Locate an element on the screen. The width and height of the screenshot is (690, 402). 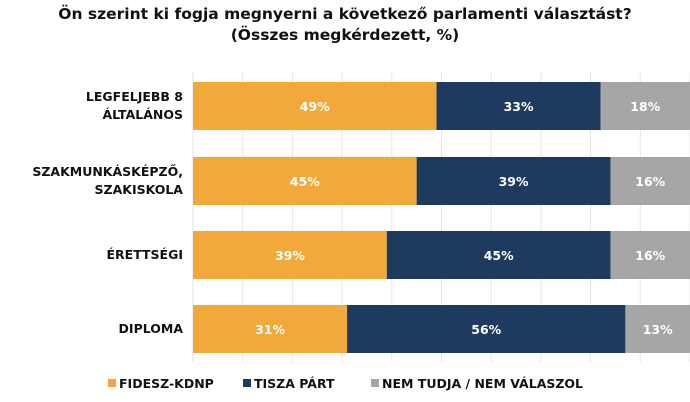
data-label: 18% is located at coordinates (645, 106).